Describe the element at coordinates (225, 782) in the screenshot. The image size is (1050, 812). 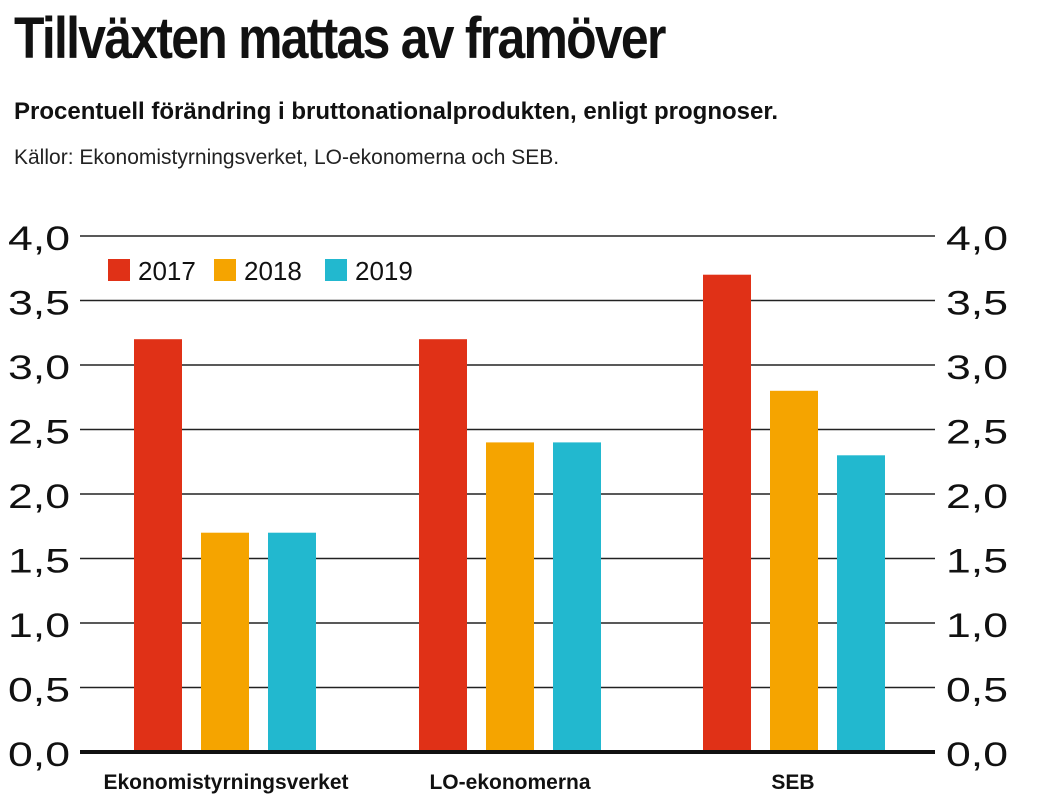
I see `x-category-label: Ekonomistyrningsverket` at that location.